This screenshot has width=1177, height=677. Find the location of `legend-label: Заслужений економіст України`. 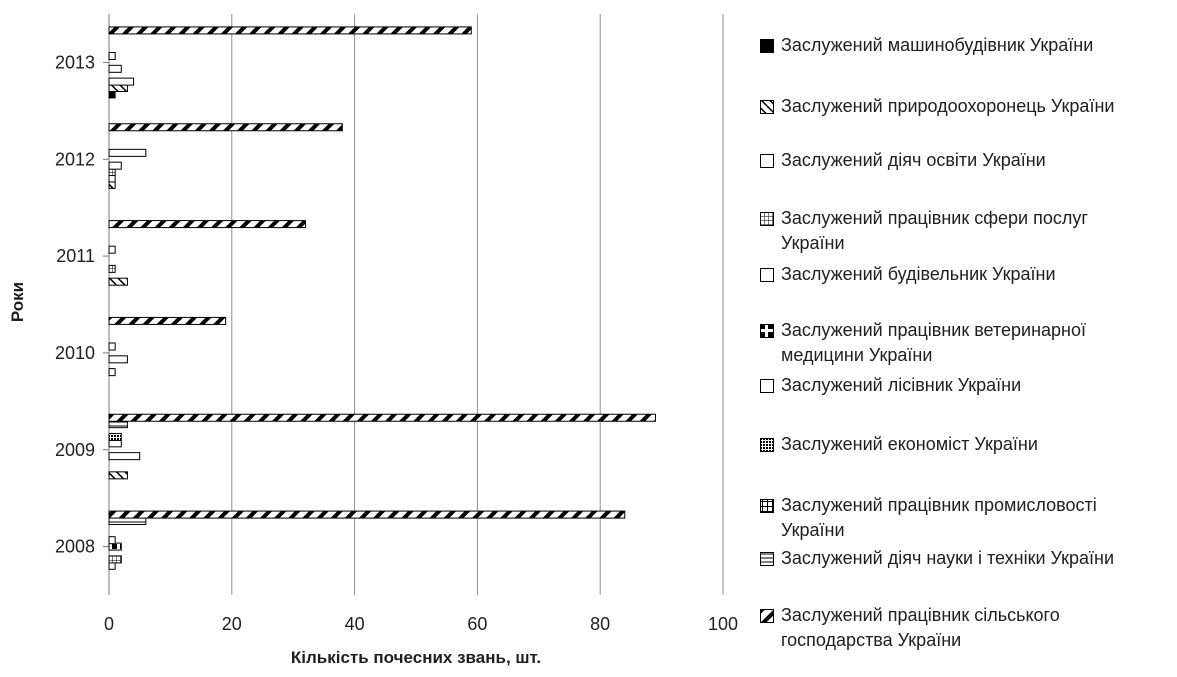

legend-label: Заслужений економіст України is located at coordinates (909, 444).